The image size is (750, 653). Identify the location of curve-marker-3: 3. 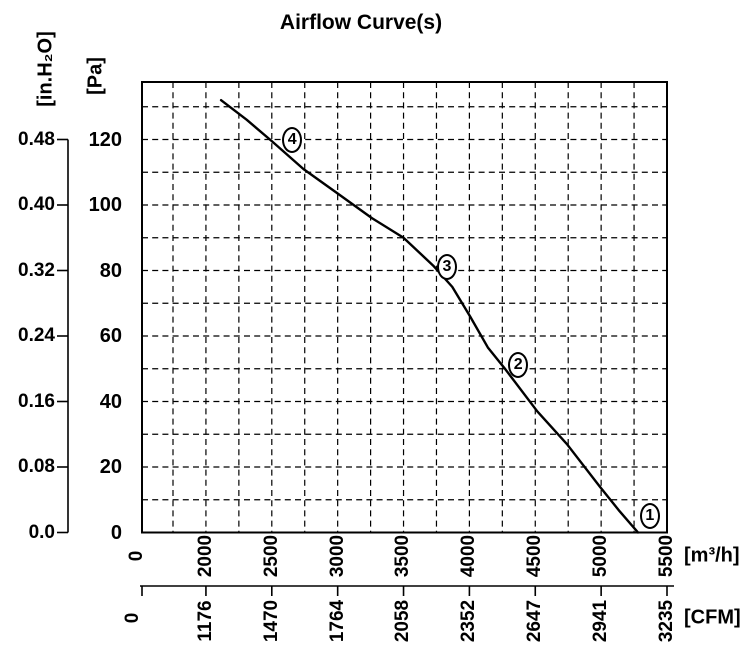
(447, 267).